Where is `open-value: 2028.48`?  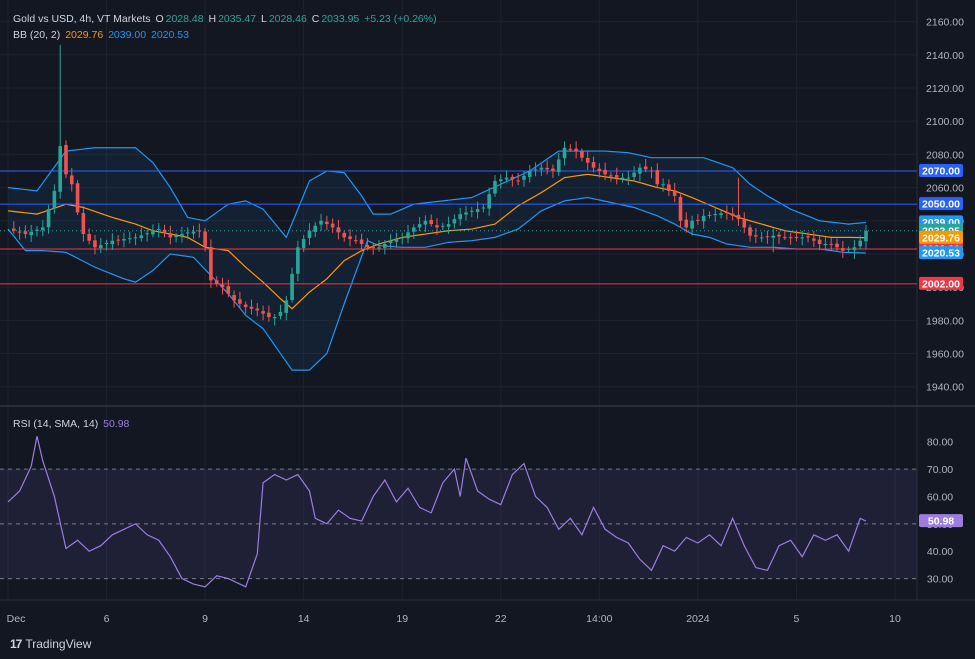 open-value: 2028.48 is located at coordinates (184, 19).